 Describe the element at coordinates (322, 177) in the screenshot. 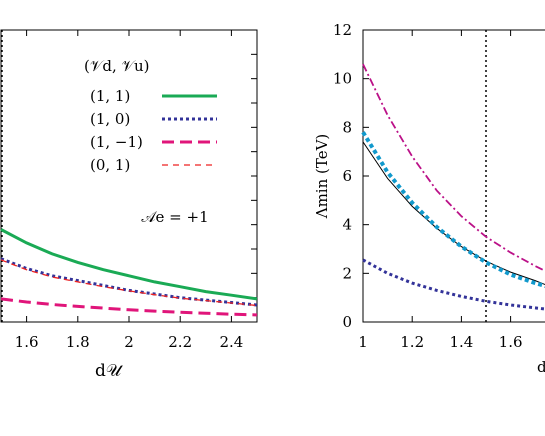

I see `right-y-axis-label: Λmin (TeV)` at that location.